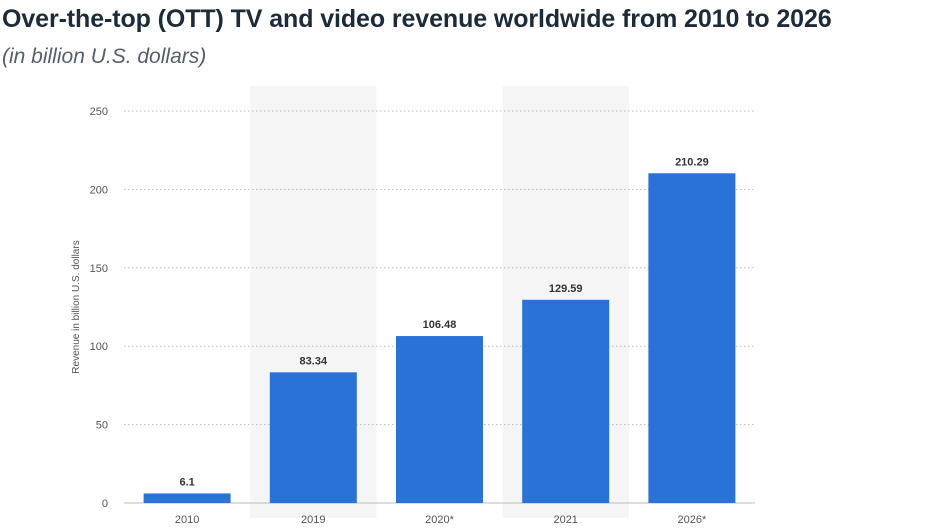  What do you see at coordinates (313, 520) in the screenshot?
I see `x-tick-label: 2019` at bounding box center [313, 520].